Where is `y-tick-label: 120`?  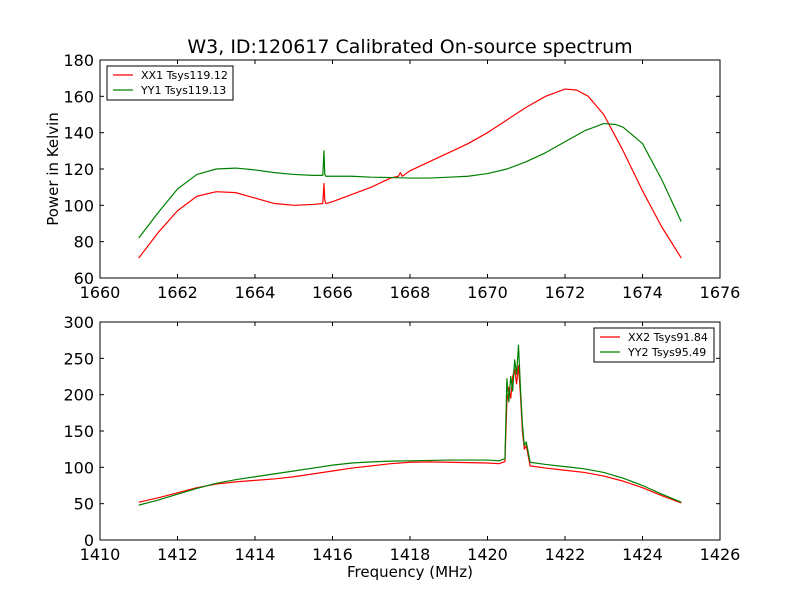 y-tick-label: 120 is located at coordinates (78, 169).